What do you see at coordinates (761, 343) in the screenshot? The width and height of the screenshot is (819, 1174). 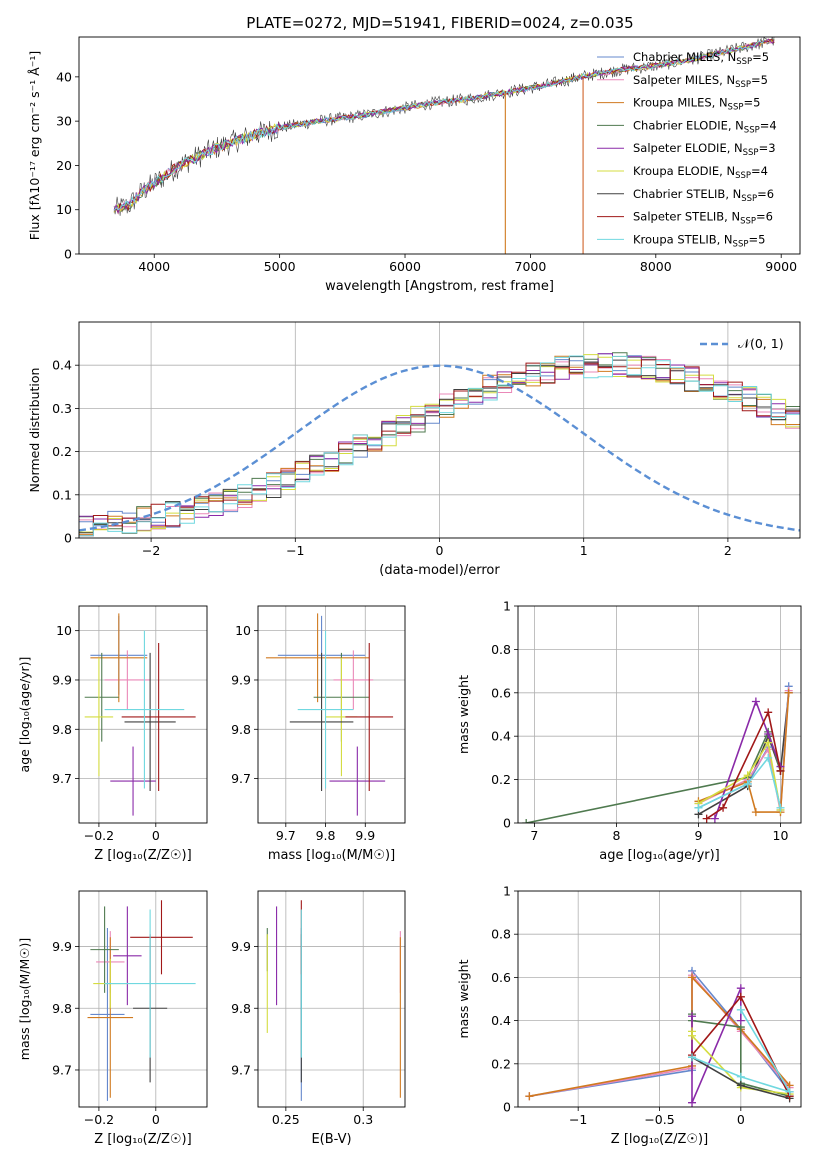 I see `legend-entry: 𝒩(0, 1)` at bounding box center [761, 343].